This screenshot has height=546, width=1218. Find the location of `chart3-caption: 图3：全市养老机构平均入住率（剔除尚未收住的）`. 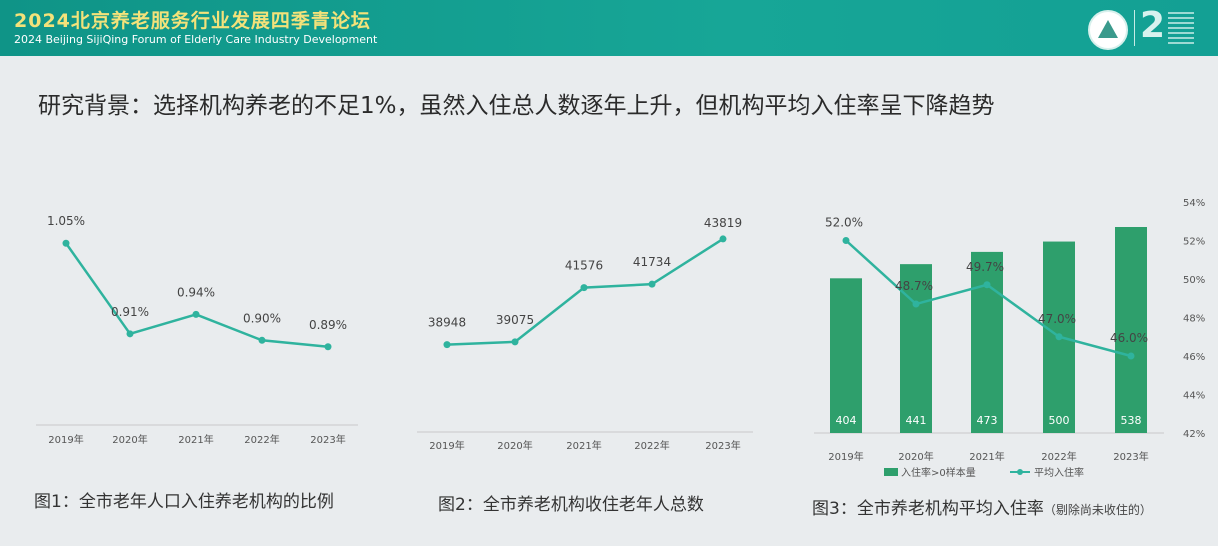

chart3-caption: 图3：全市养老机构平均入住率（剔除尚未收住的） is located at coordinates (982, 506).